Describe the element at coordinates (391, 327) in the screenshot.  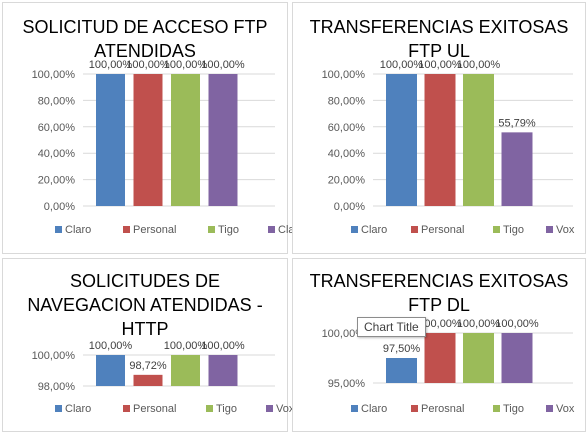
I see `chart-title-tooltip: Chart Title` at that location.